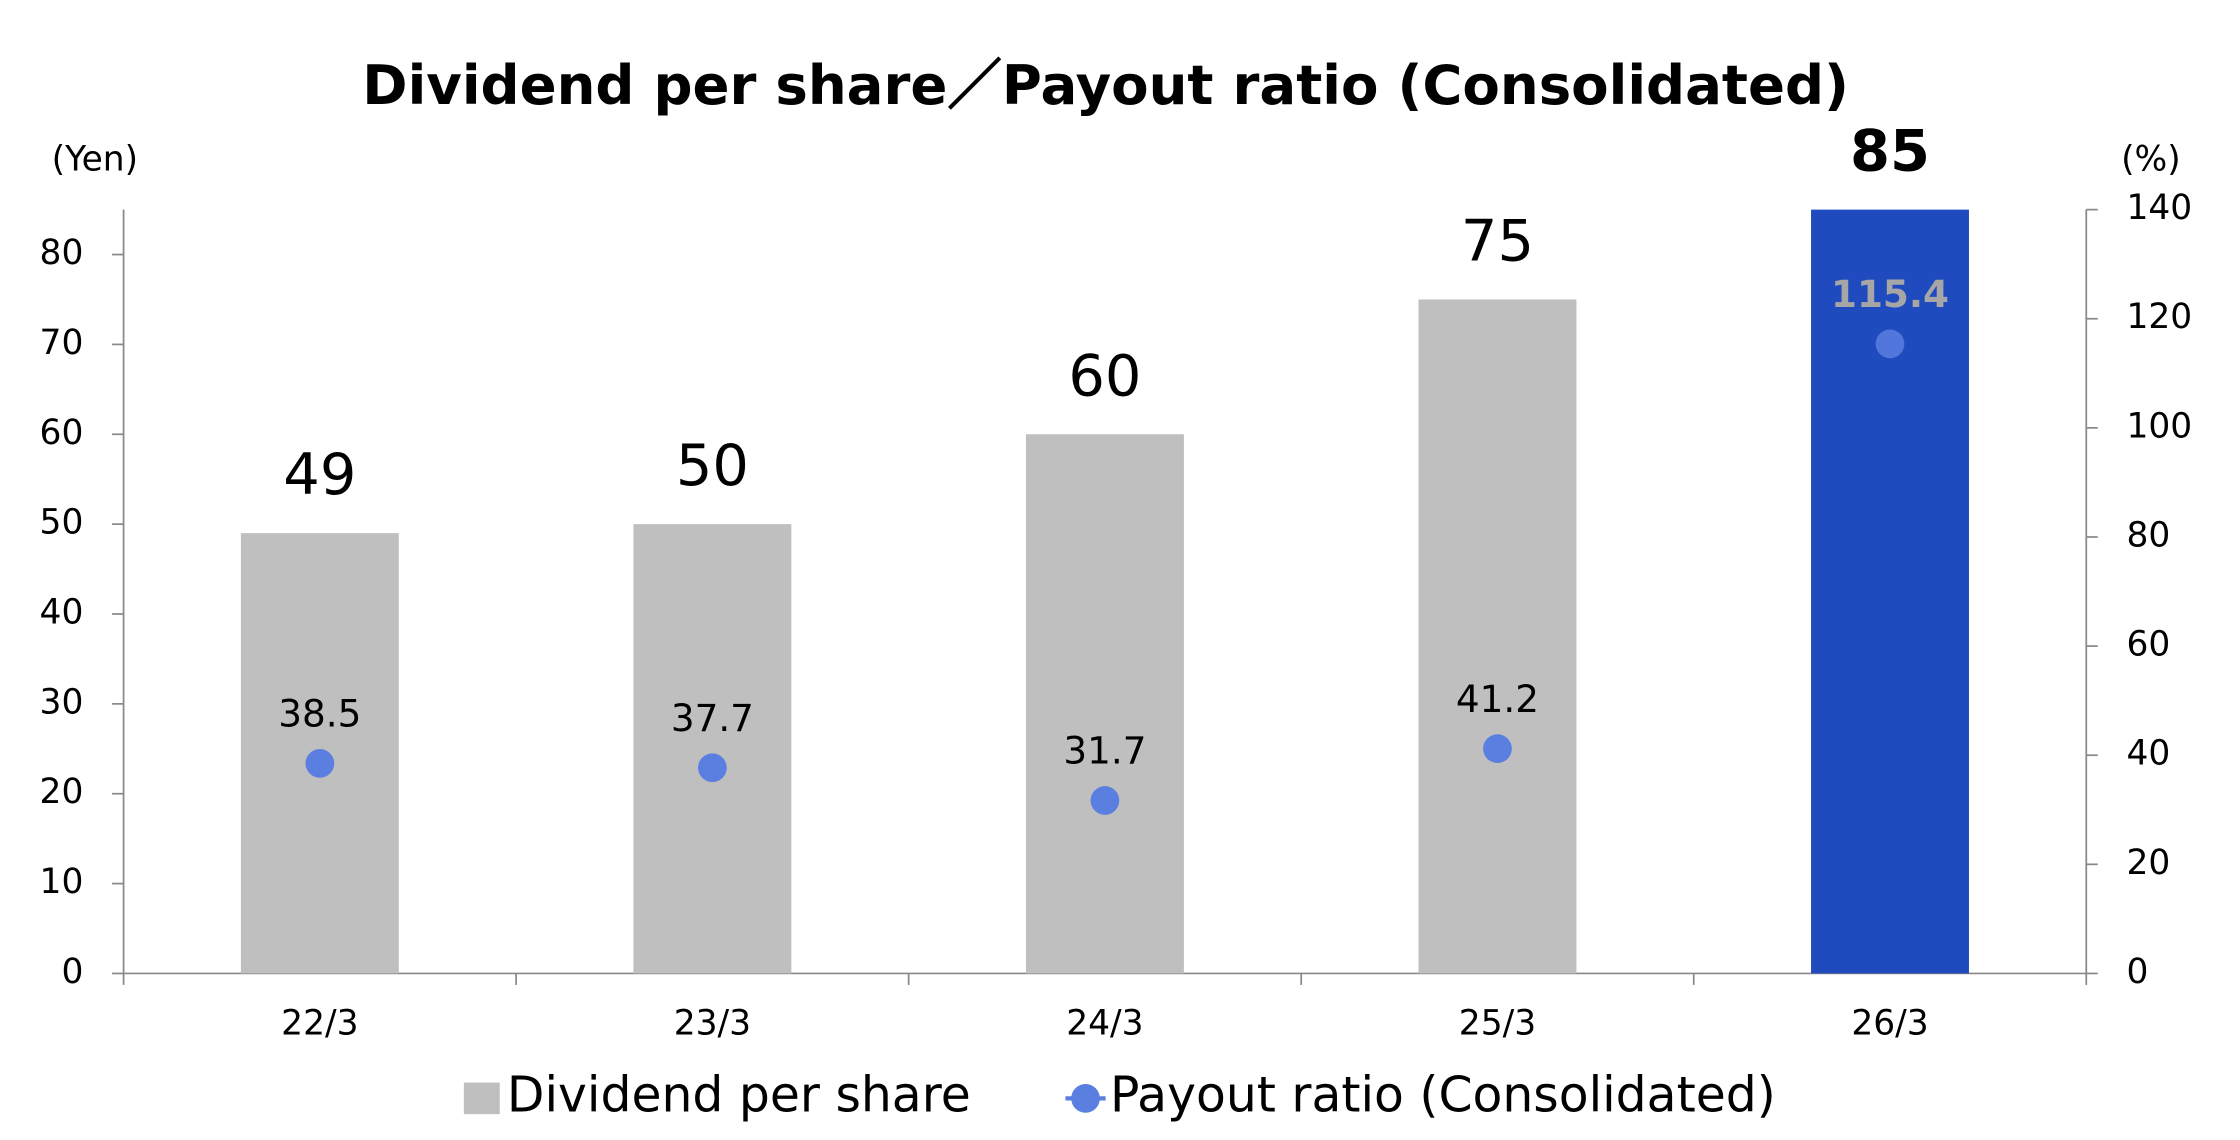  Describe the element at coordinates (1085, 1098) in the screenshot. I see `legend-marker` at that location.